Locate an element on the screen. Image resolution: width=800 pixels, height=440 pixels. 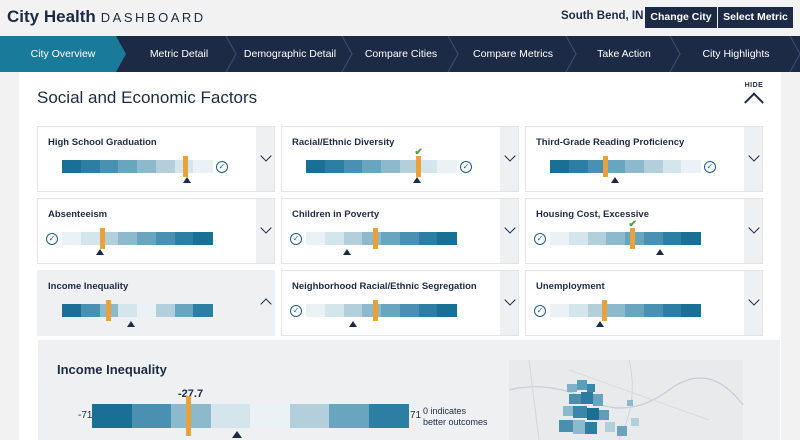
hide-toggle: HIDE is located at coordinates (754, 97).